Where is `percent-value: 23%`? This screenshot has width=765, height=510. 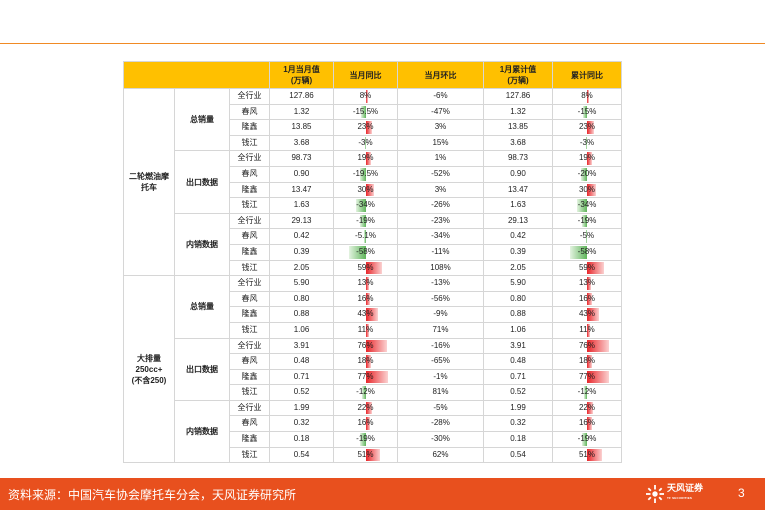 percent-value: 23% is located at coordinates (365, 127).